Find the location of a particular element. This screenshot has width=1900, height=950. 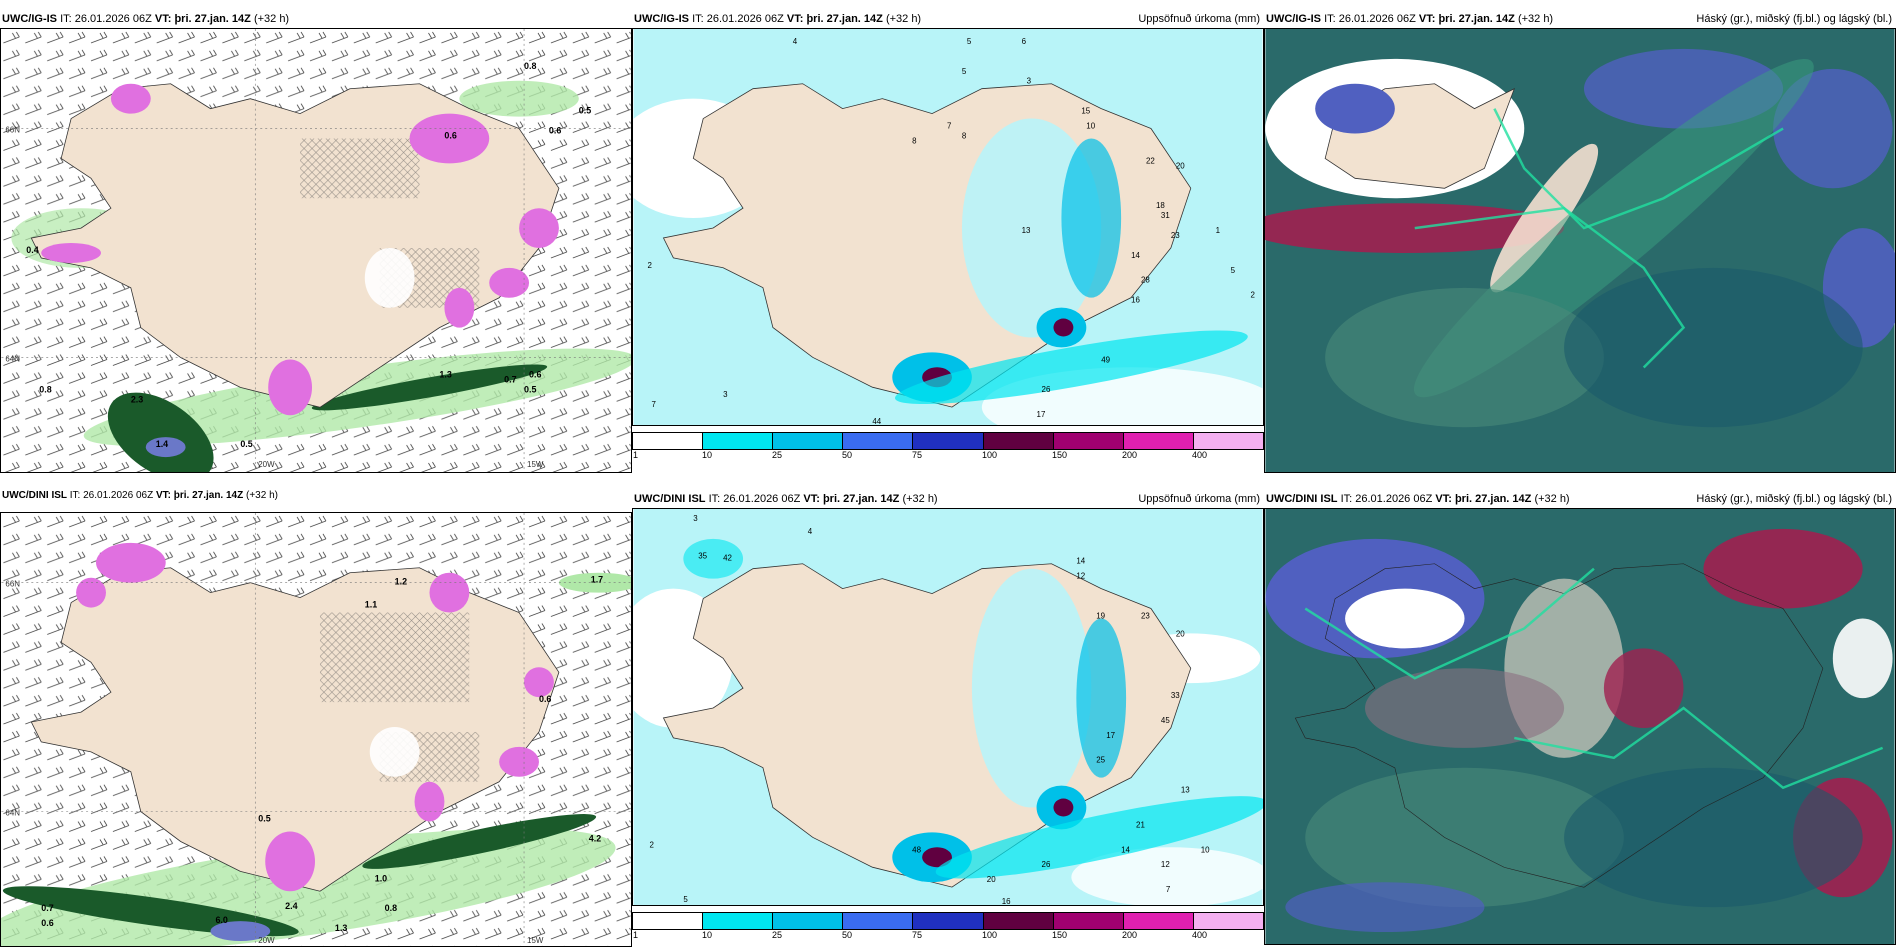

lat-label: 64N is located at coordinates (12, 358).